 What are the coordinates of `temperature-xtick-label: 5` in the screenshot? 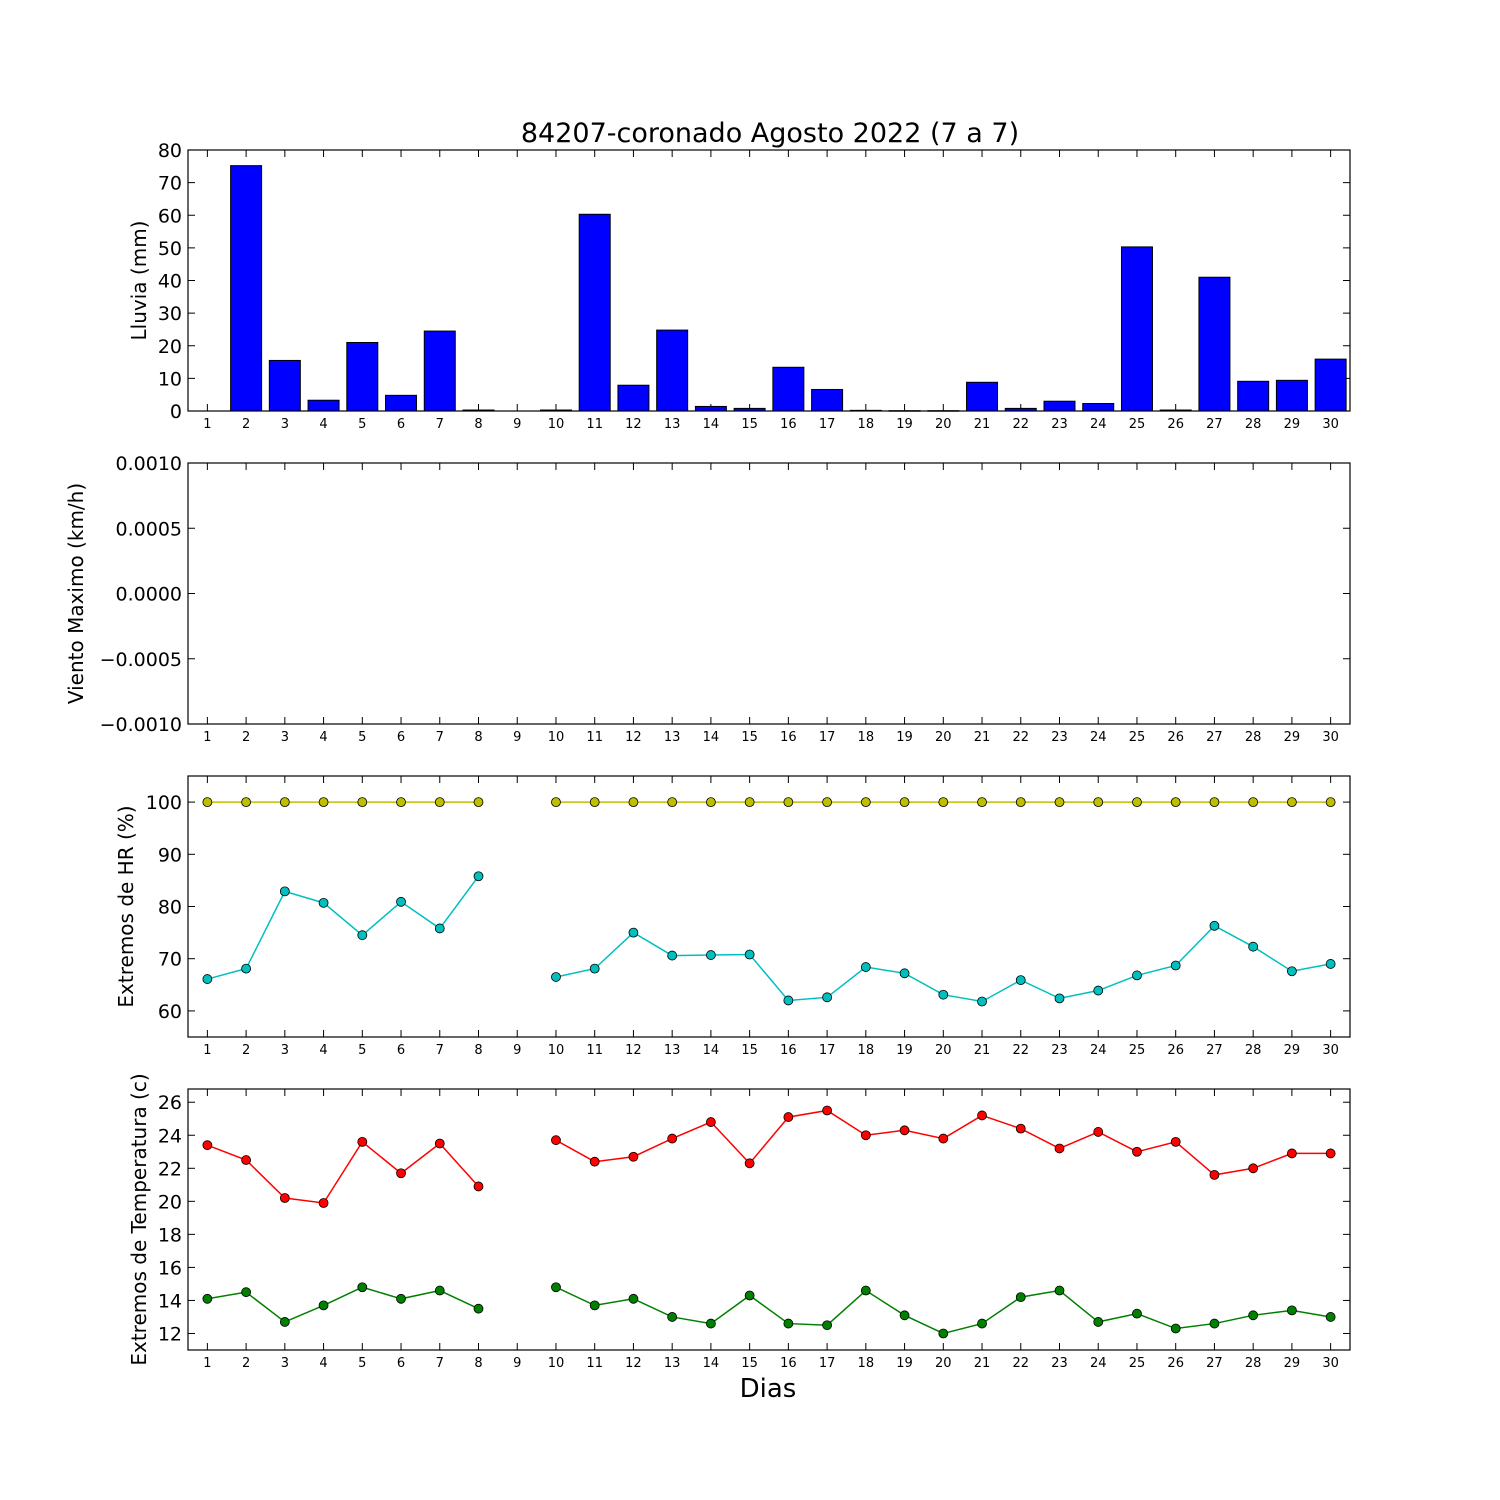 It's located at (362, 1363).